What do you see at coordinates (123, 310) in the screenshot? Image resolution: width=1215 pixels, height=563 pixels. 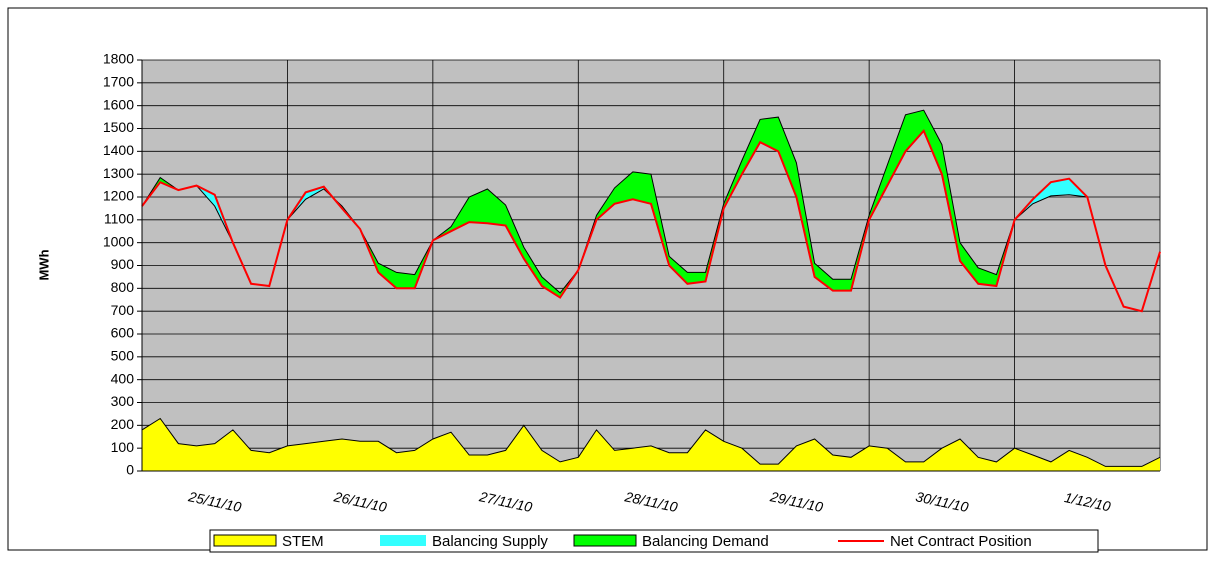 I see `y-tick-label: 700` at bounding box center [123, 310].